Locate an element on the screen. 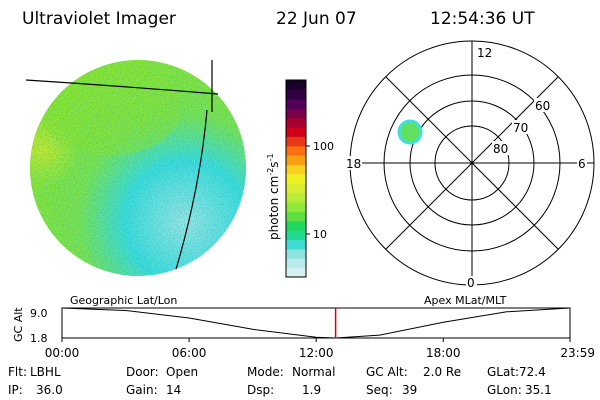  auroral-spot is located at coordinates (410, 132).